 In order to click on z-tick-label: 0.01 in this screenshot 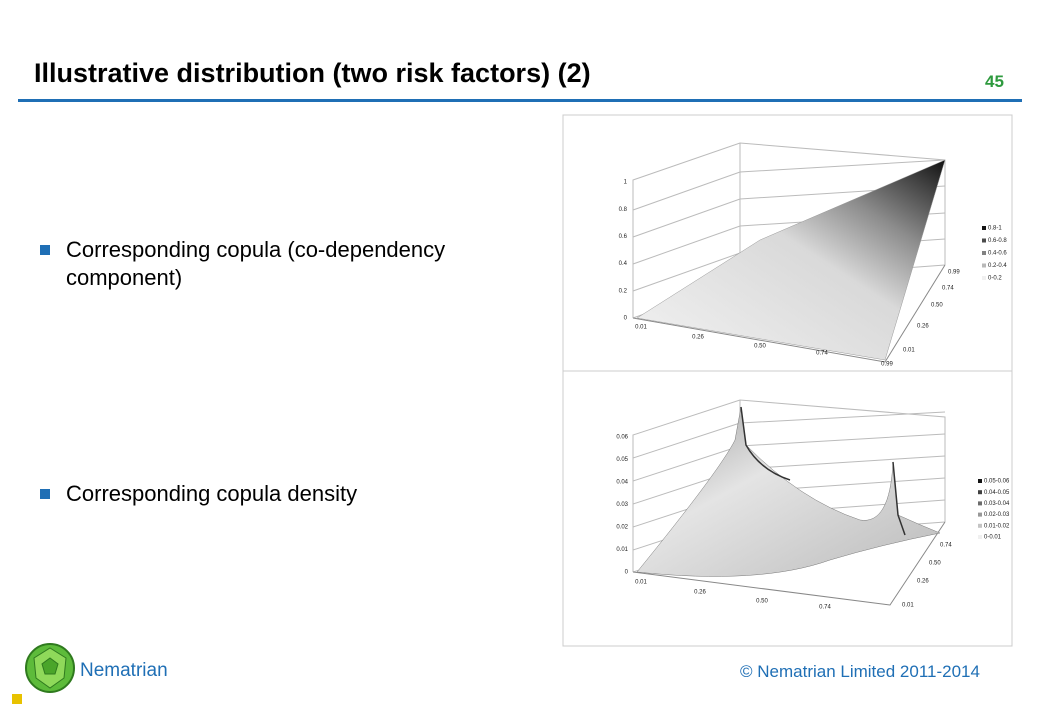, I will do `click(622, 550)`.